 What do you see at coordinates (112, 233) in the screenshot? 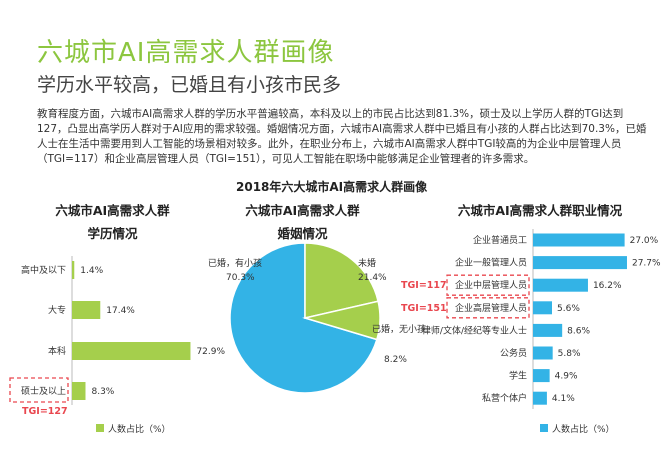
I see `edu-chart-subtitle: 学历情况` at bounding box center [112, 233].